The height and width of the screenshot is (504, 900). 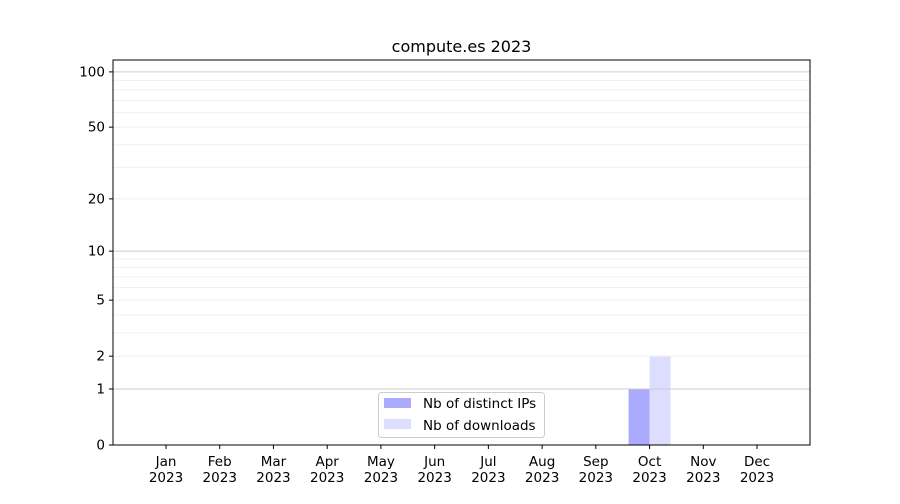 I want to click on x-tick-label-month: Mar, so click(x=274, y=462).